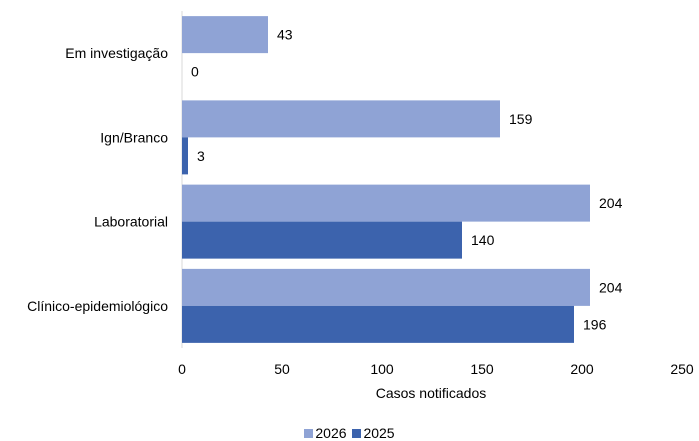  What do you see at coordinates (482, 369) in the screenshot?
I see `x-tick-label-3: 150` at bounding box center [482, 369].